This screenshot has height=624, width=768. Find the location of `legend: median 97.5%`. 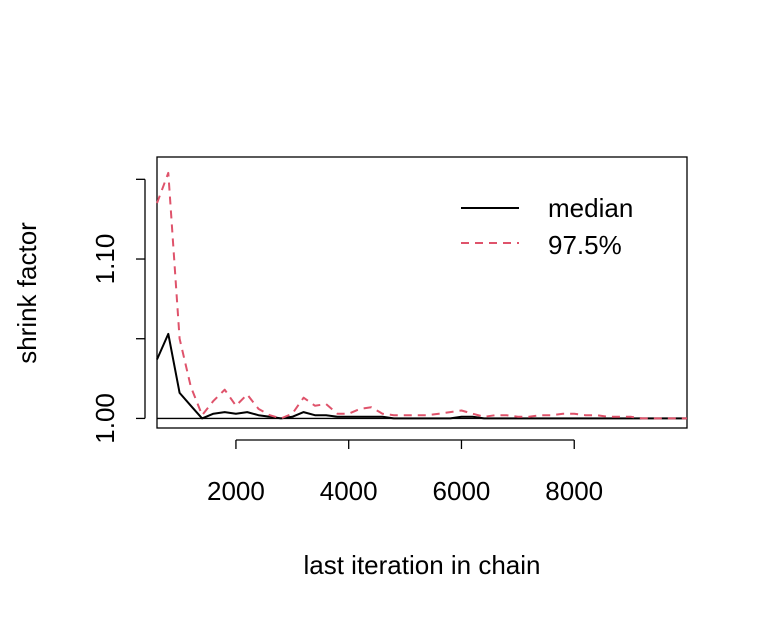

legend: median 97.5% is located at coordinates (547, 226).